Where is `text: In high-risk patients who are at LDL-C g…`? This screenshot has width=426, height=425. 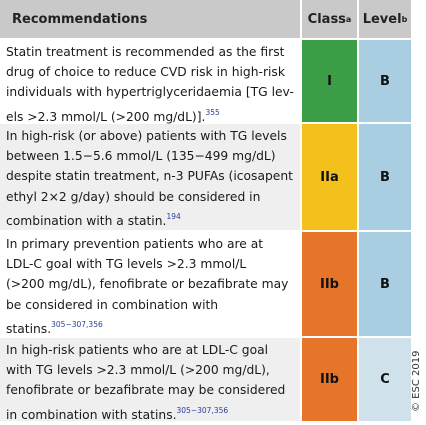
text: In high-risk patients who are at LDL-C g… is located at coordinates (137, 350).